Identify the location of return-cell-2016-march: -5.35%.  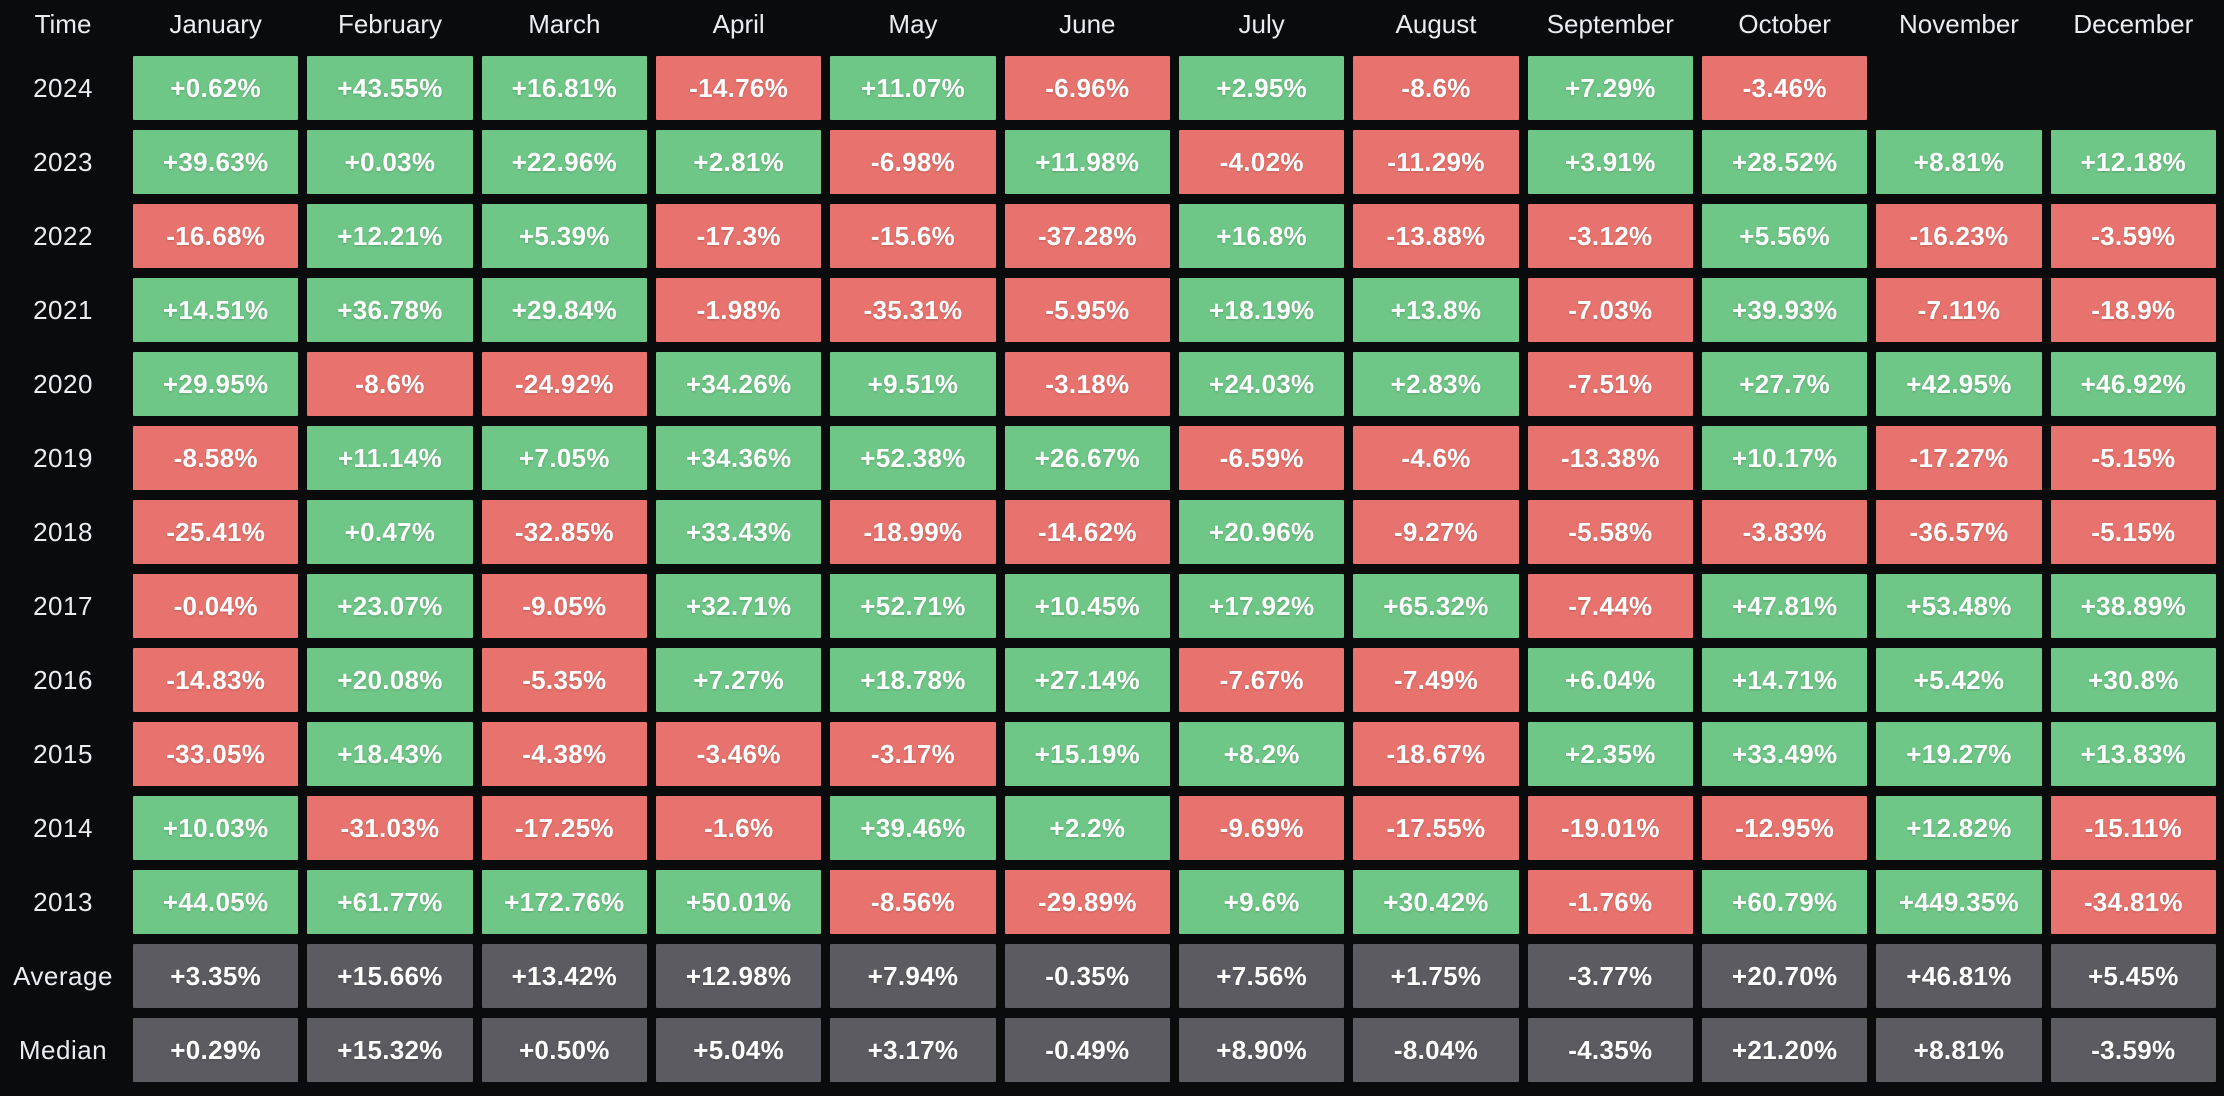
(564, 680).